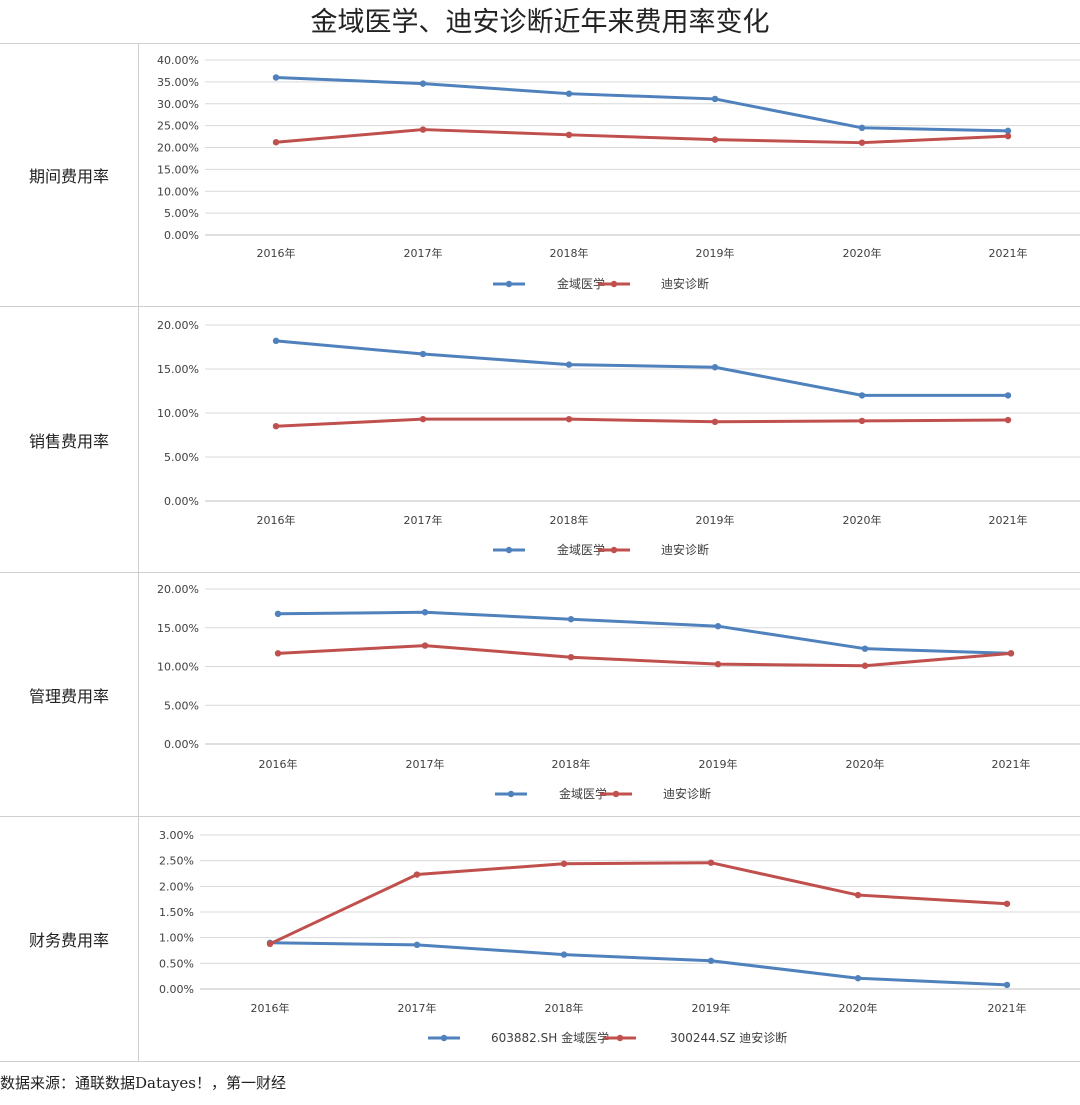 Image resolution: width=1080 pixels, height=1105 pixels. What do you see at coordinates (176, 963) in the screenshot?
I see `y-tick-label: 0.50%` at bounding box center [176, 963].